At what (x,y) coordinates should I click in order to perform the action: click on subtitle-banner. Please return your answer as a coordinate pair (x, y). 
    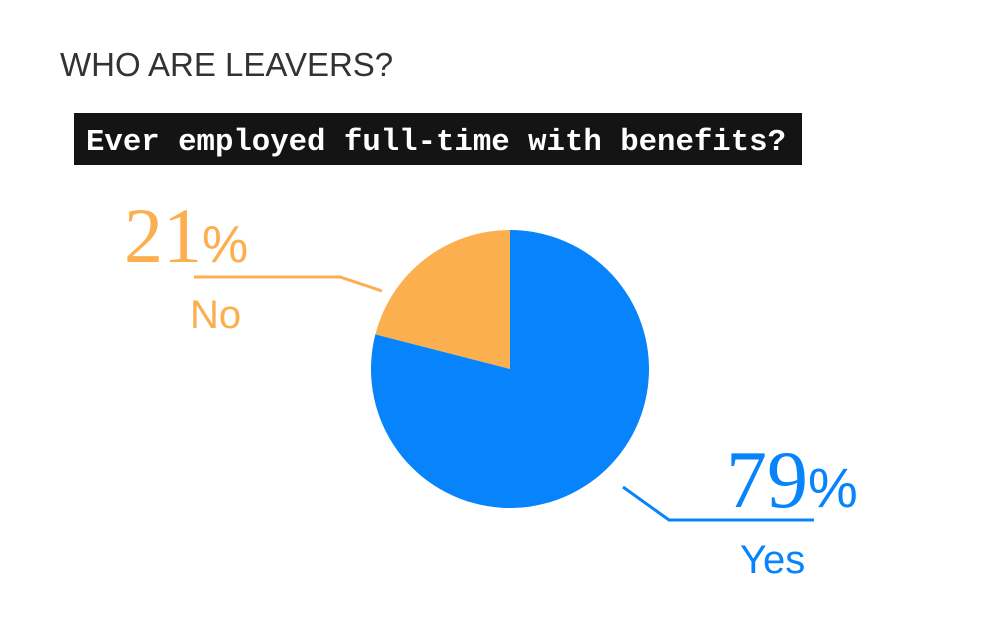
    Looking at the image, I should click on (438, 139).